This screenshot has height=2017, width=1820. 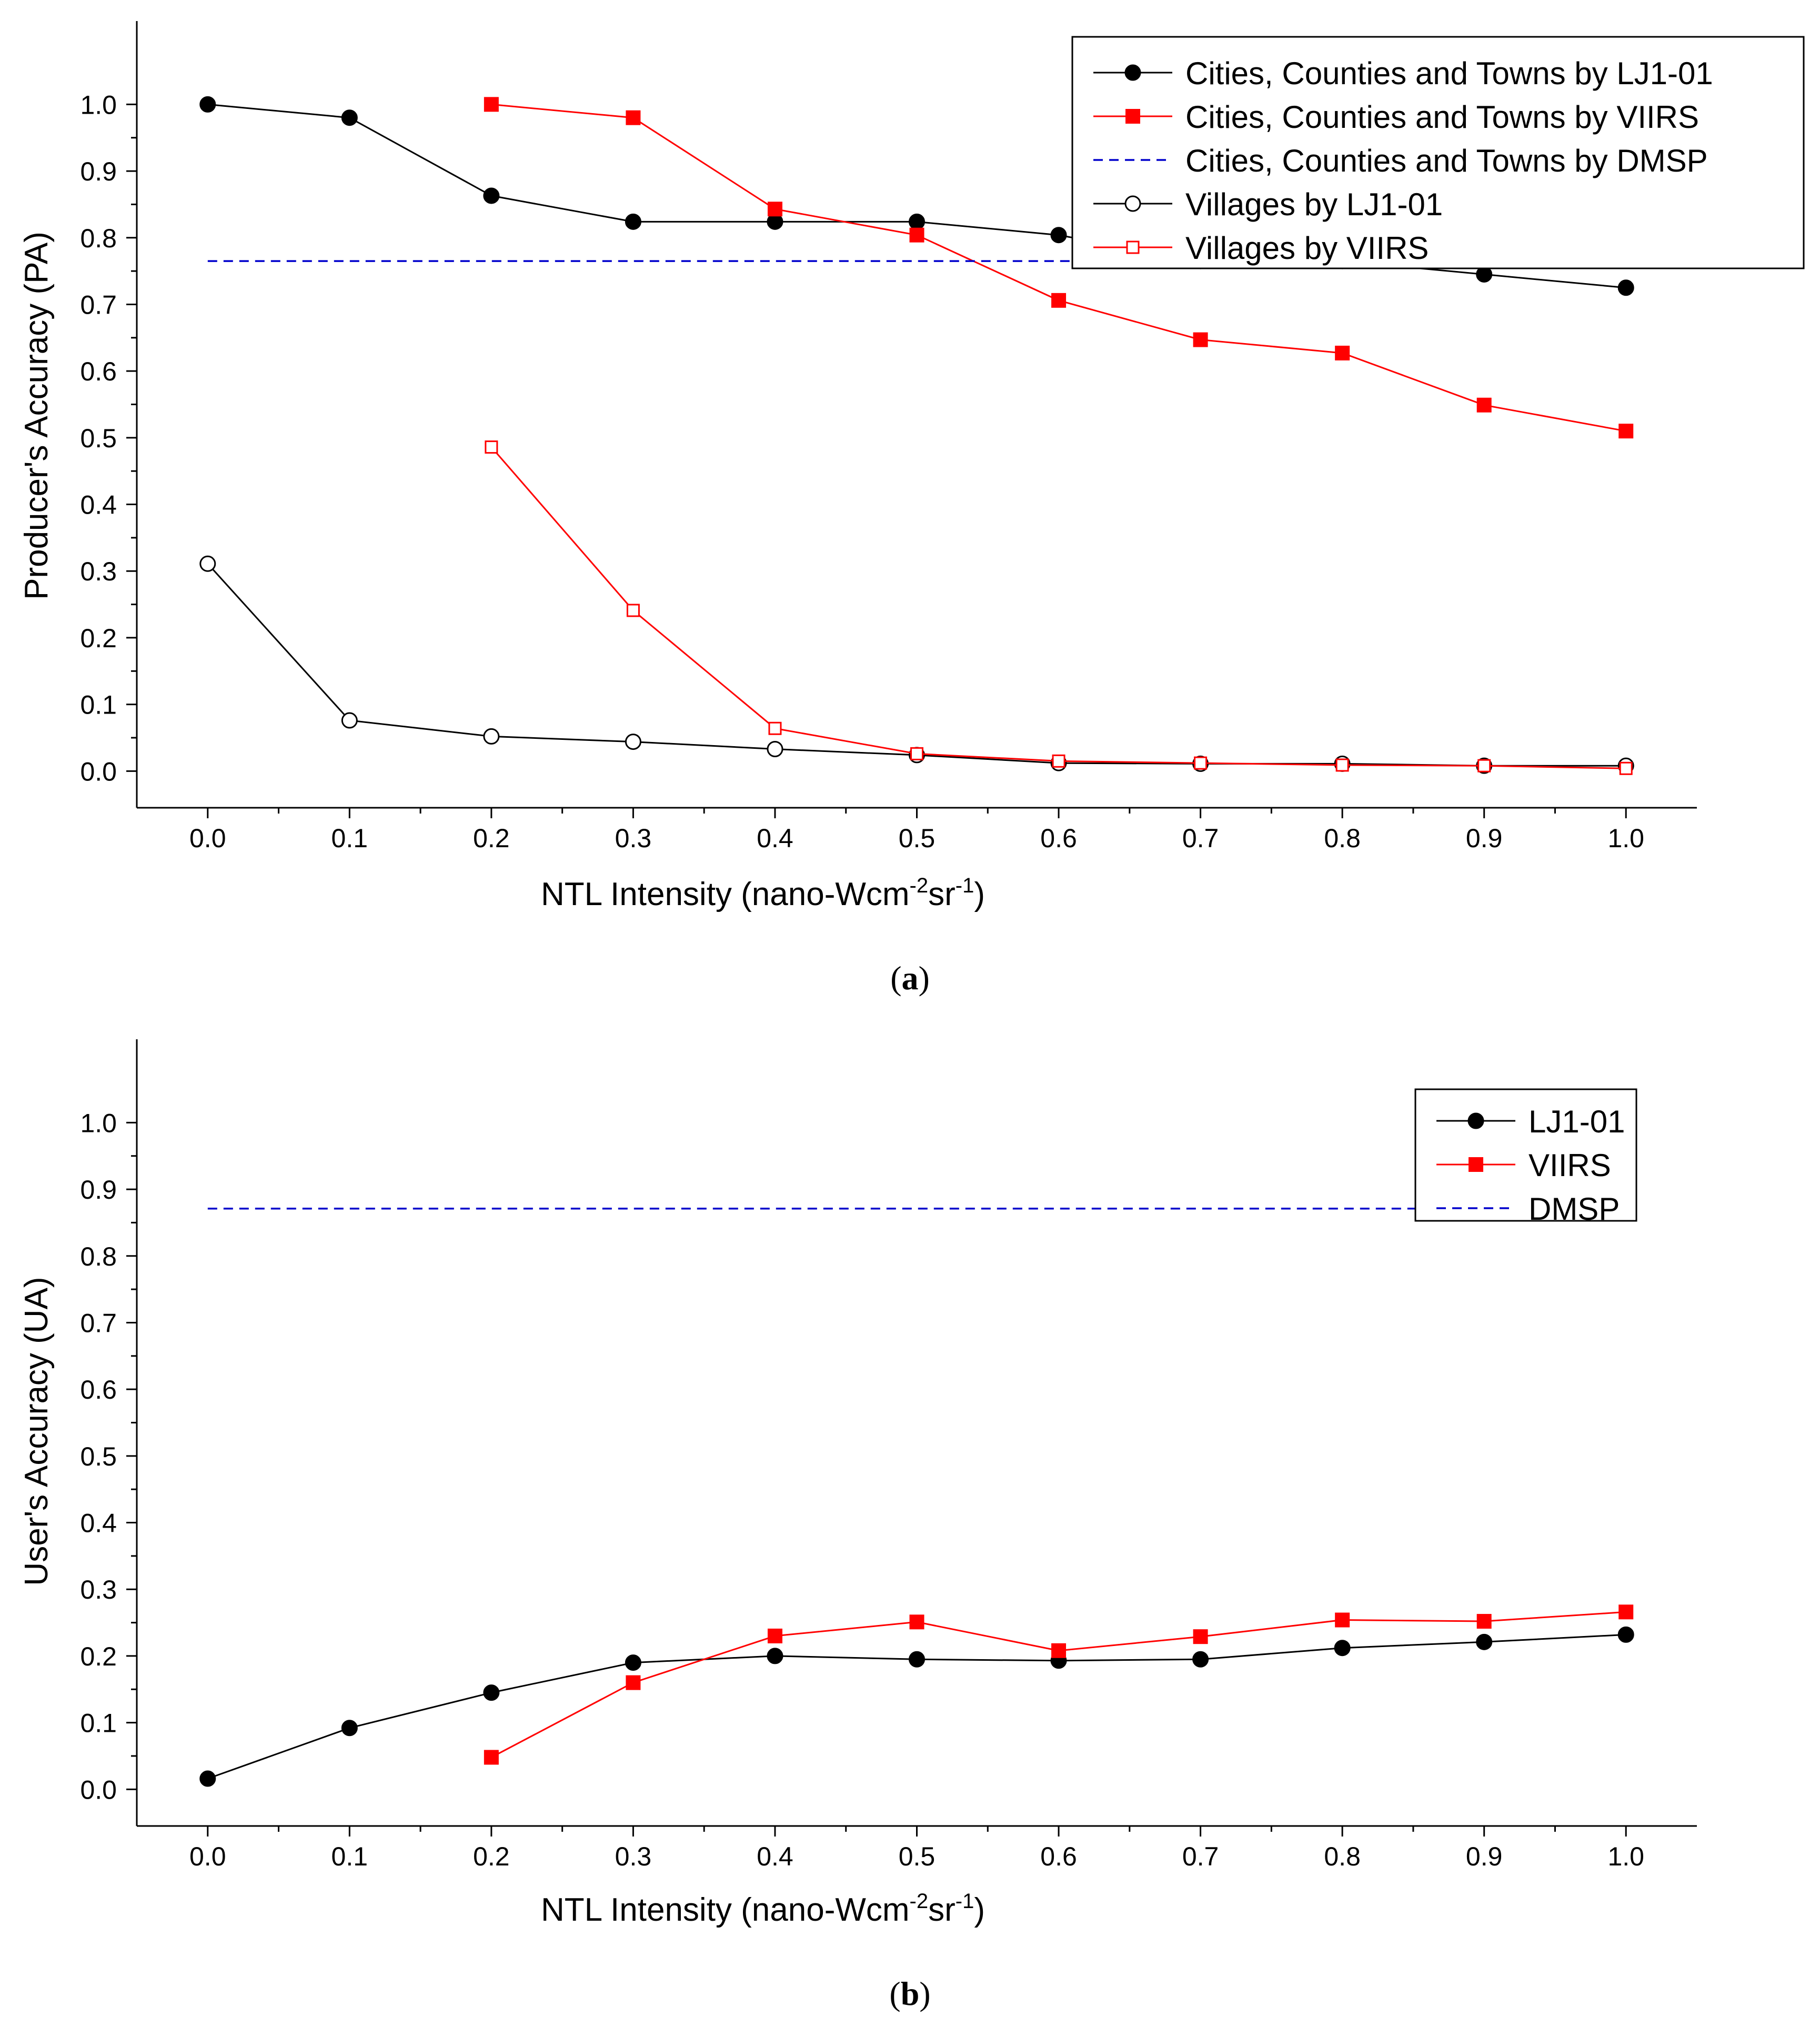 I want to click on y-tick-label: 0.5, so click(x=98, y=1456).